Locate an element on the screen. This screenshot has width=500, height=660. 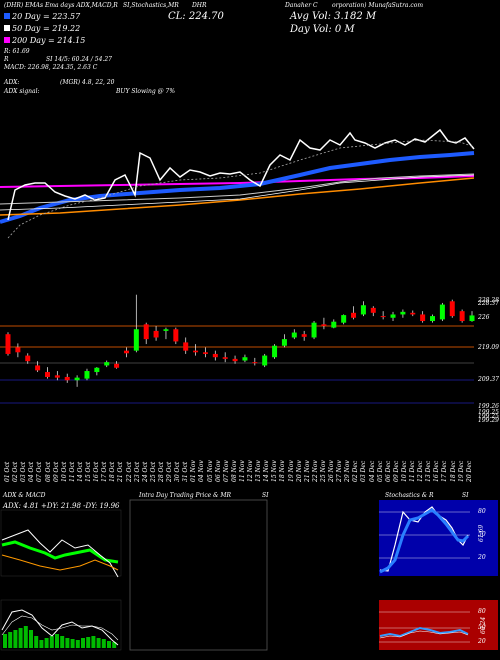
ema-extra-line is located at coordinates (237, 192).